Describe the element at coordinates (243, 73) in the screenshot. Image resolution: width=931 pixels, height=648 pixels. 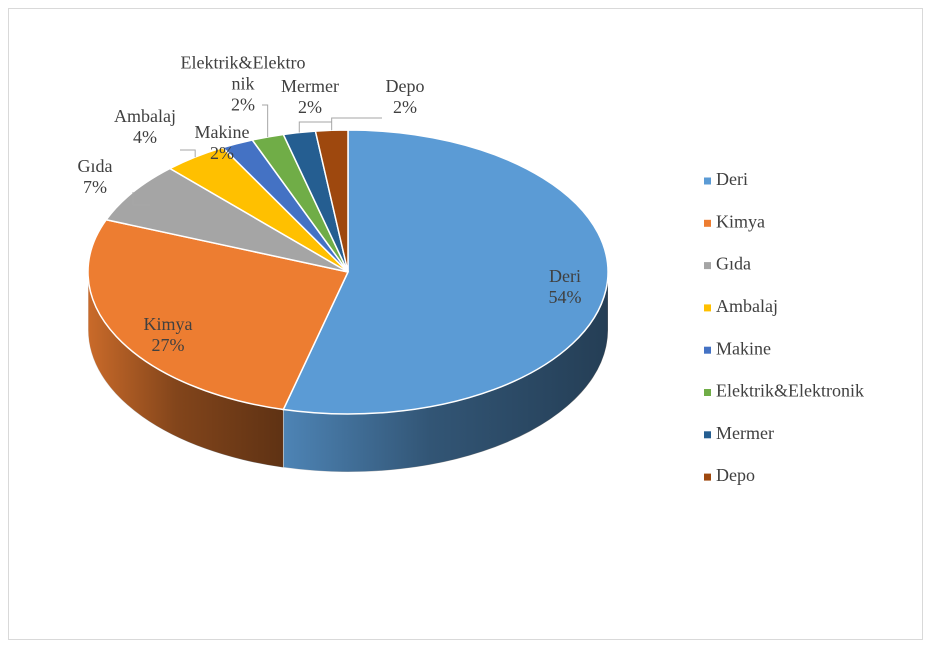
I see `data-label-name: Elektrik&Elektronik` at that location.